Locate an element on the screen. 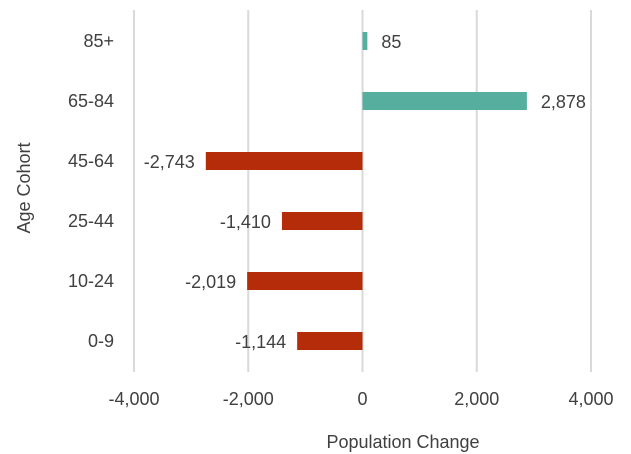 This screenshot has height=454, width=631. y-axis-title: Age Cohort is located at coordinates (24, 187).